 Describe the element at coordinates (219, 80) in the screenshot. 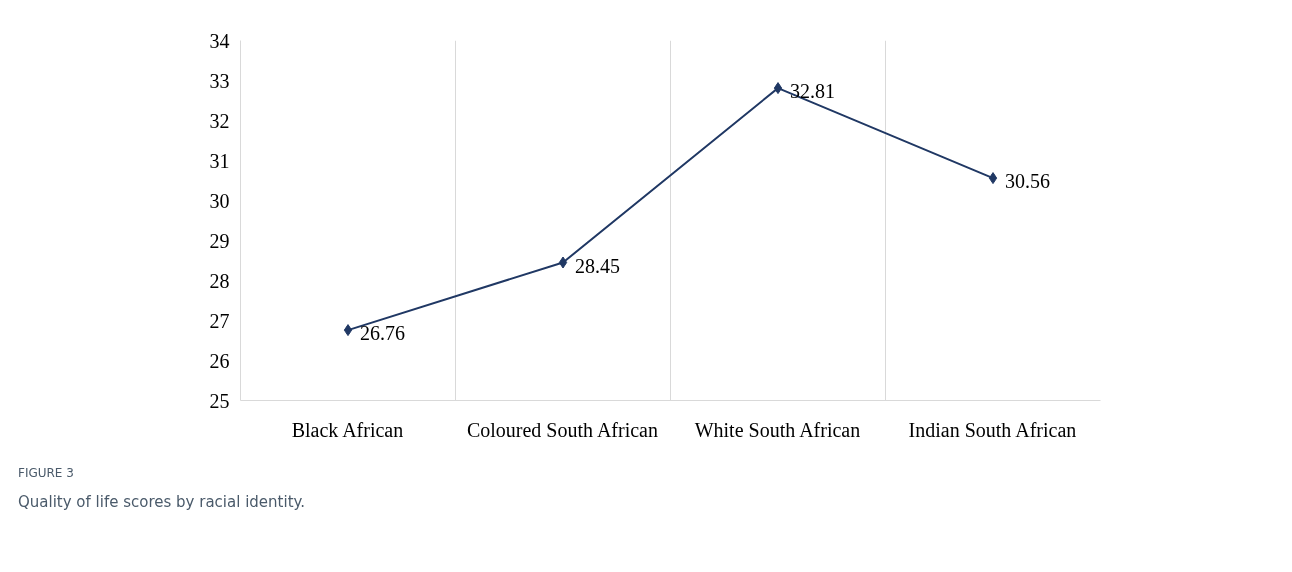

I see `y-tick-label: 33` at that location.